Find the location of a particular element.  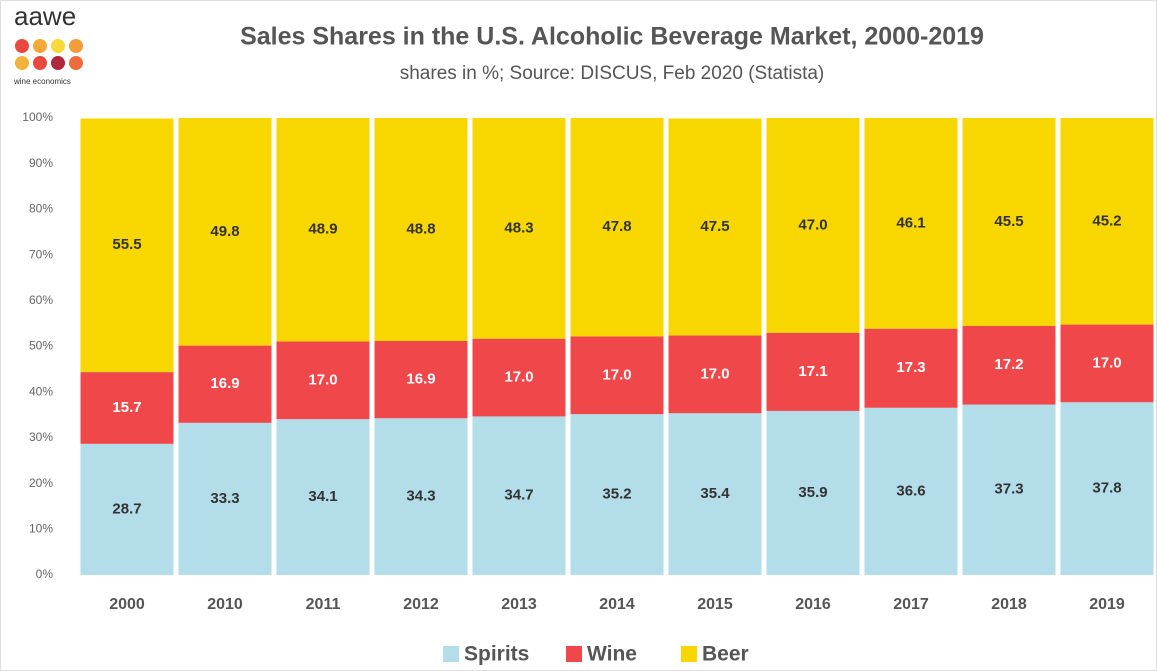

data-label: 55.5 is located at coordinates (126, 244).